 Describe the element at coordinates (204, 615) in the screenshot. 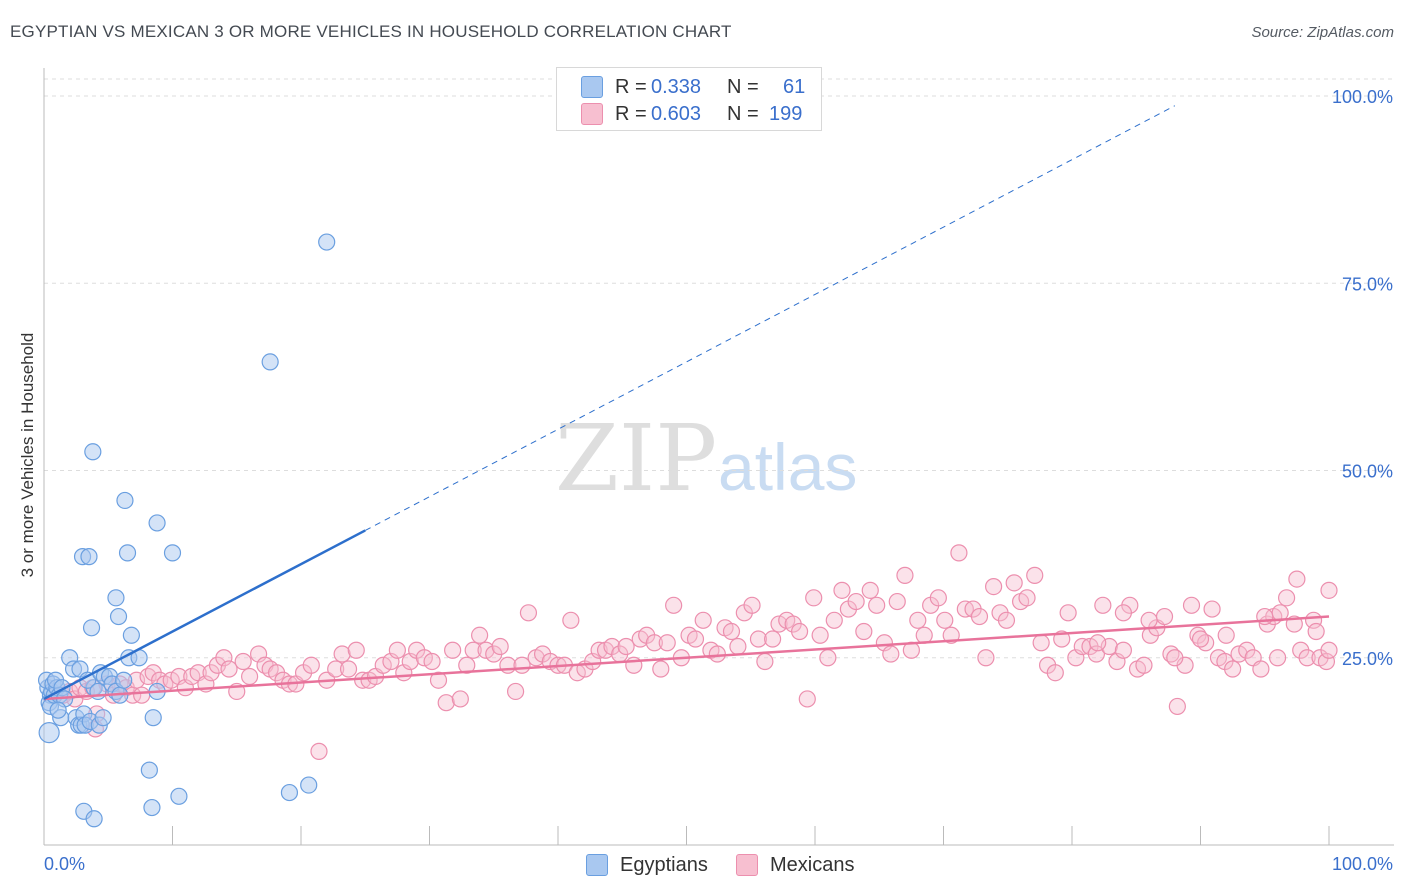

I see `egyptian-trend-line` at that location.